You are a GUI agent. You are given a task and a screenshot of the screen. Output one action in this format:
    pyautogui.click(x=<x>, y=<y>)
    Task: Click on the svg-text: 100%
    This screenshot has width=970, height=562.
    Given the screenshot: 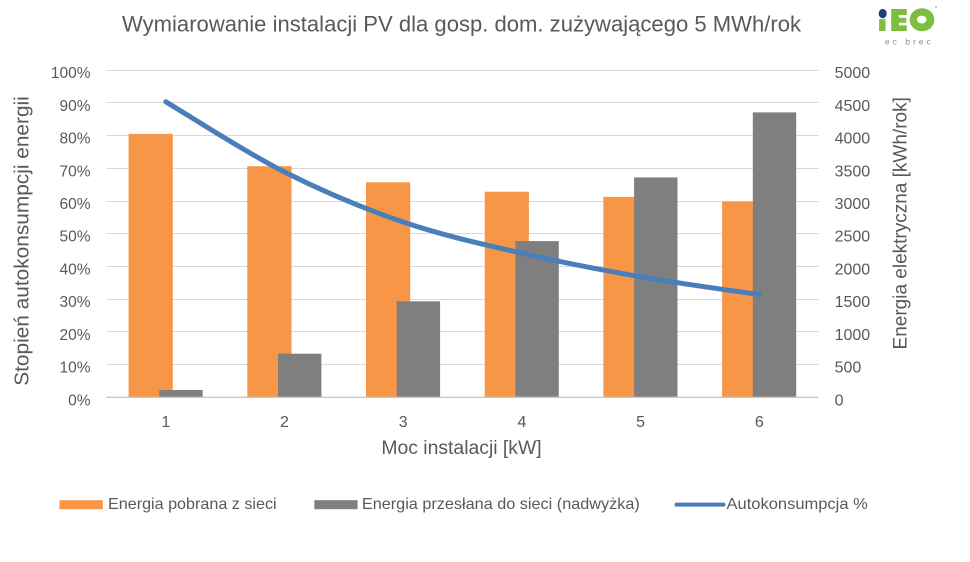 What is the action you would take?
    pyautogui.click(x=71, y=73)
    